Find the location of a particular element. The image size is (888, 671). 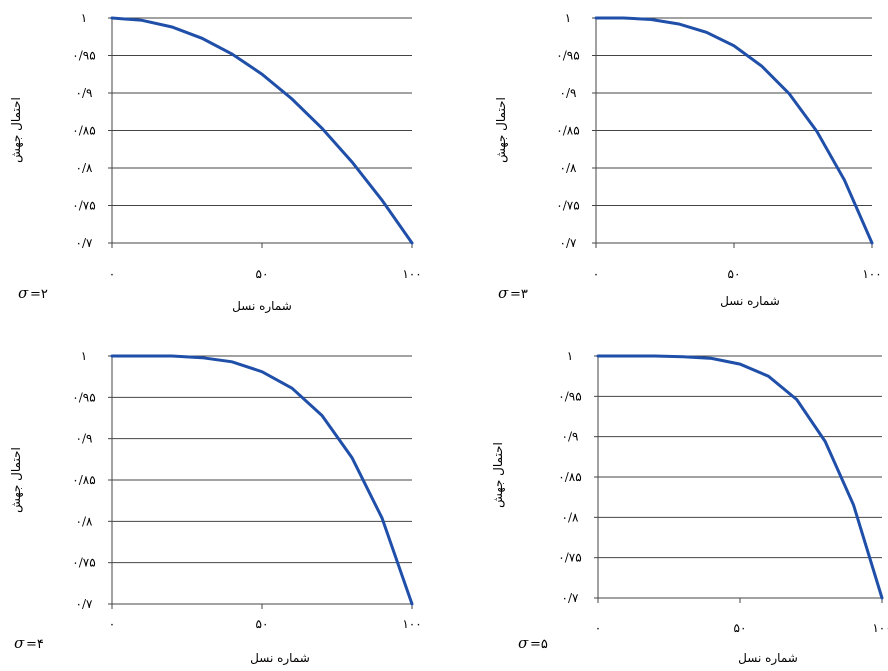

sigma-value: =۵ is located at coordinates (539, 644).